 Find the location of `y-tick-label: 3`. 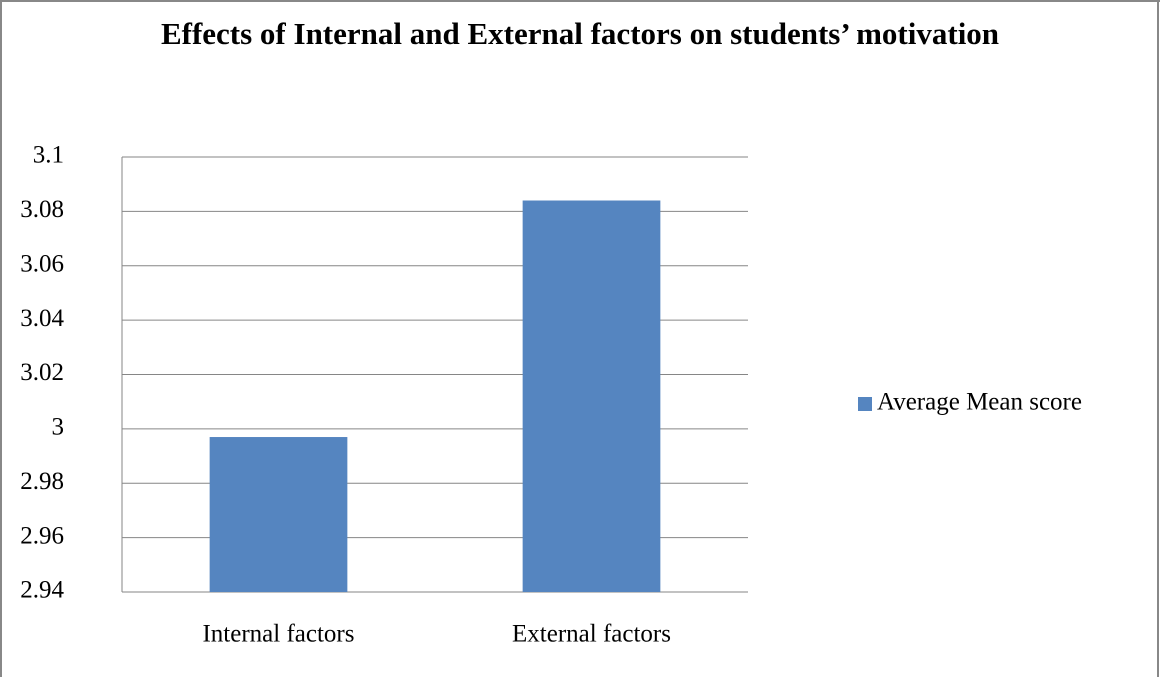

y-tick-label: 3 is located at coordinates (58, 427).